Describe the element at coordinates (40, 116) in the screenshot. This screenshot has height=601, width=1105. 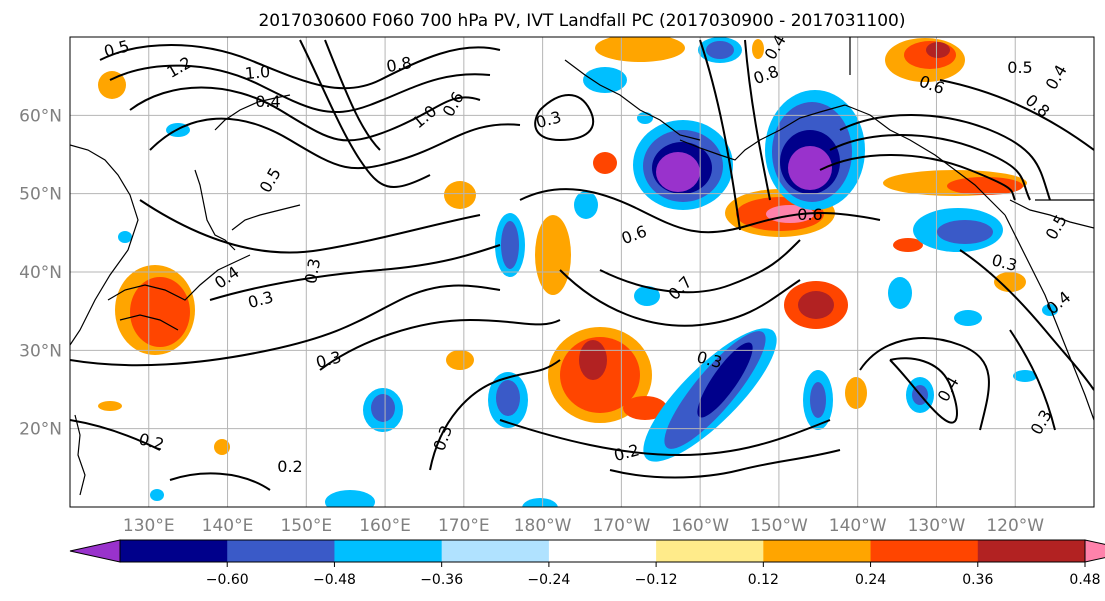
I see `latitude-label: 60°N` at that location.